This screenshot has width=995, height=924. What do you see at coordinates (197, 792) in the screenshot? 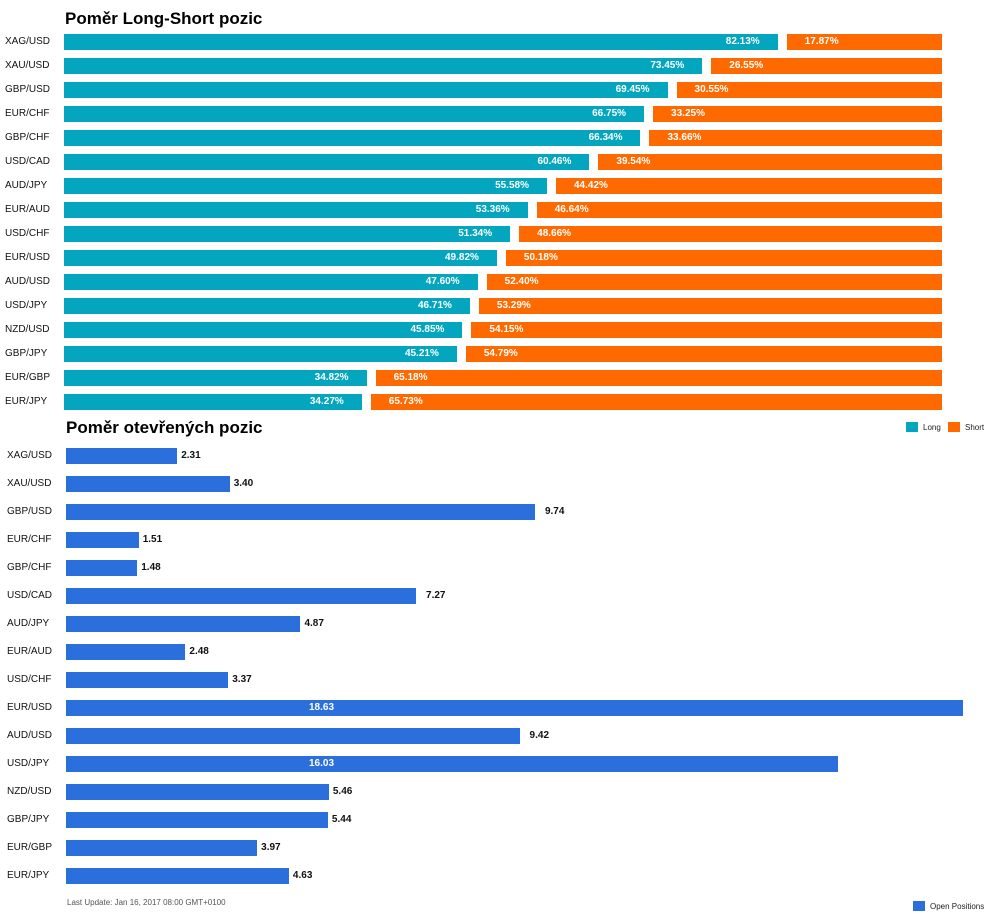
I see `open-positions-bar-nzd-usd` at bounding box center [197, 792].